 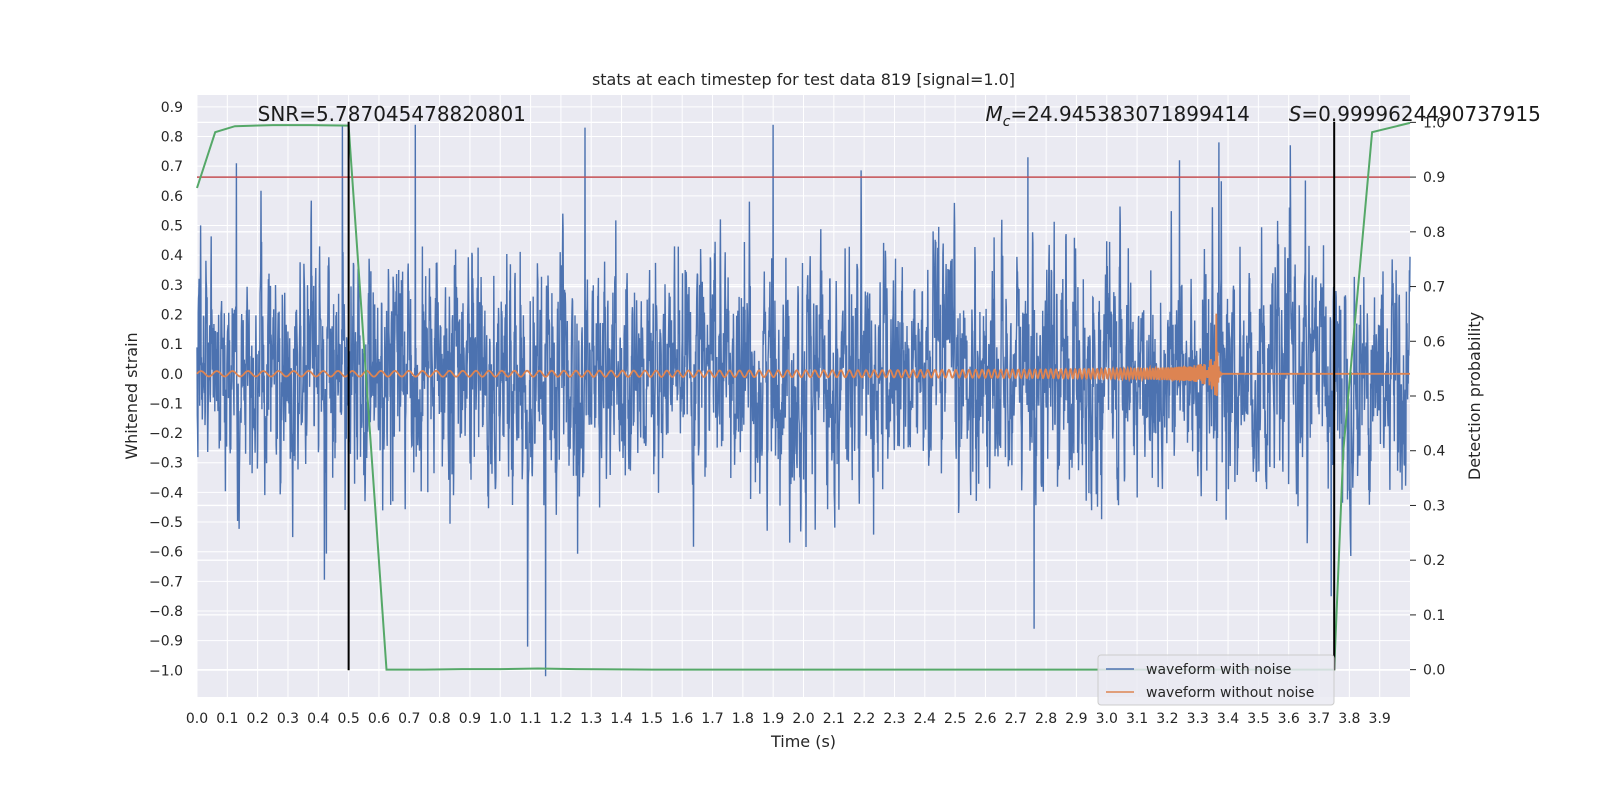 I want to click on y2-tick-label: 0.4, so click(x=1434, y=452).